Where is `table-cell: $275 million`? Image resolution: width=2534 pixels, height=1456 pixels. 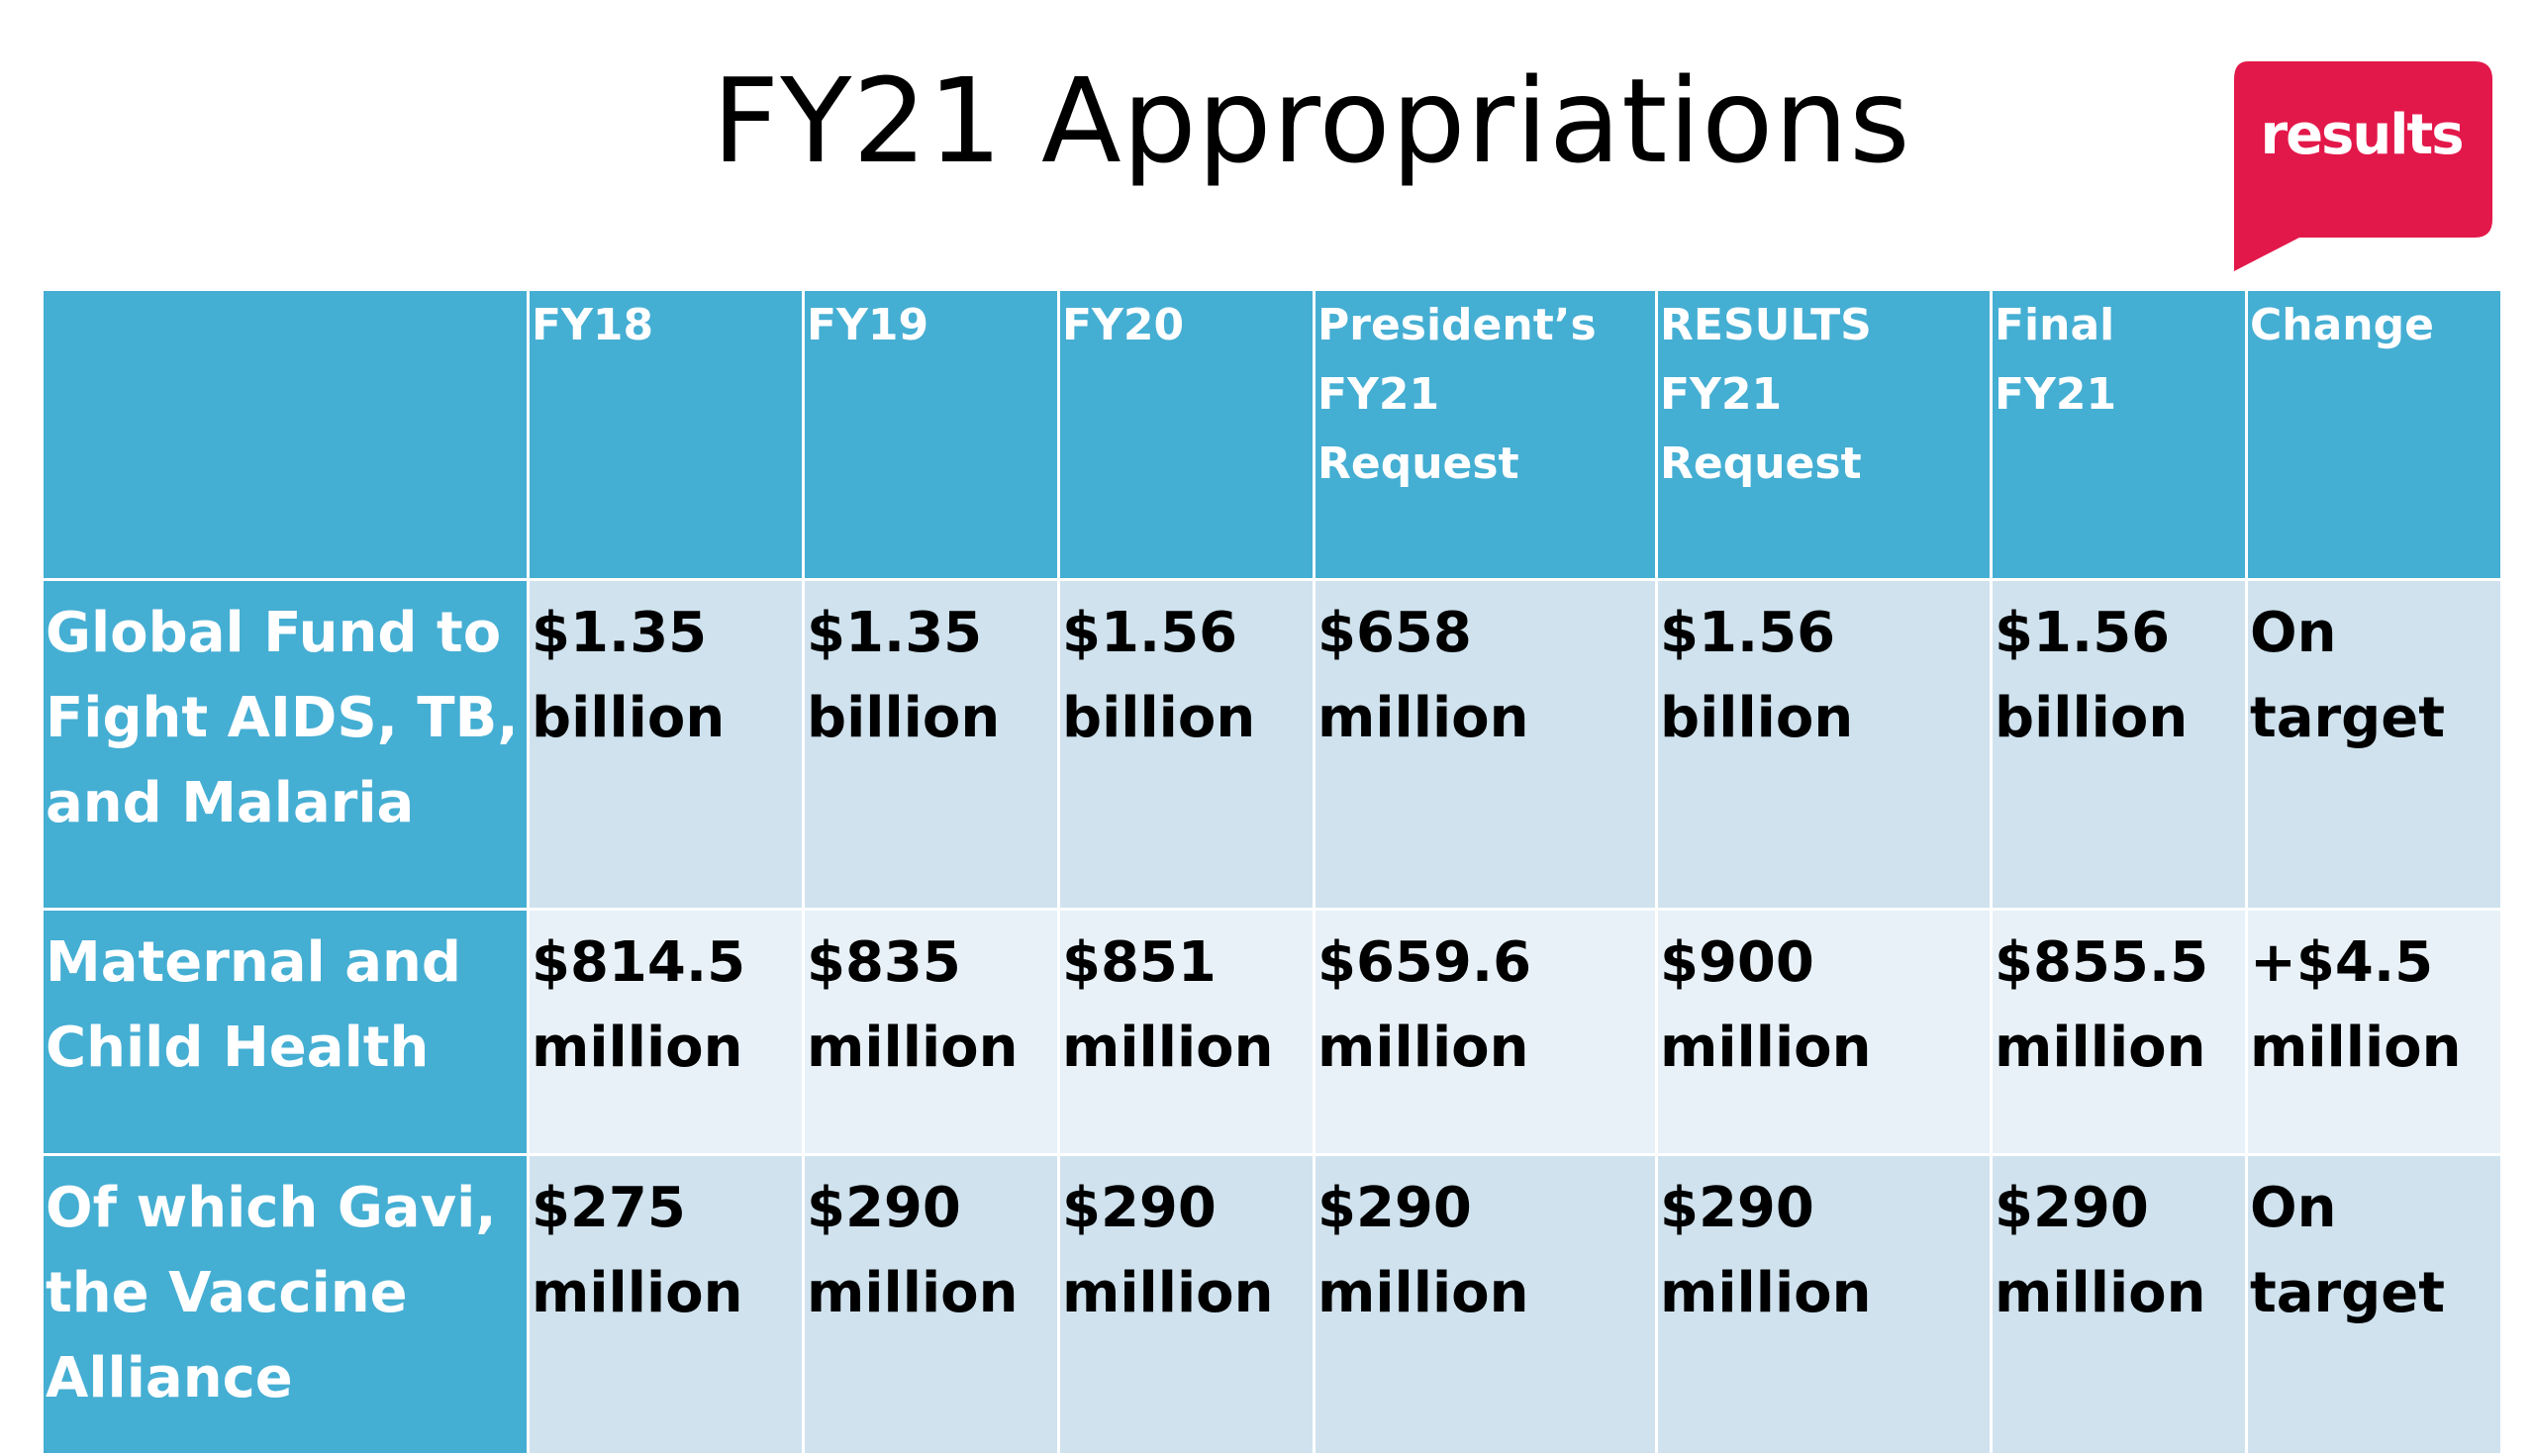 table-cell: $275 million is located at coordinates (666, 1304).